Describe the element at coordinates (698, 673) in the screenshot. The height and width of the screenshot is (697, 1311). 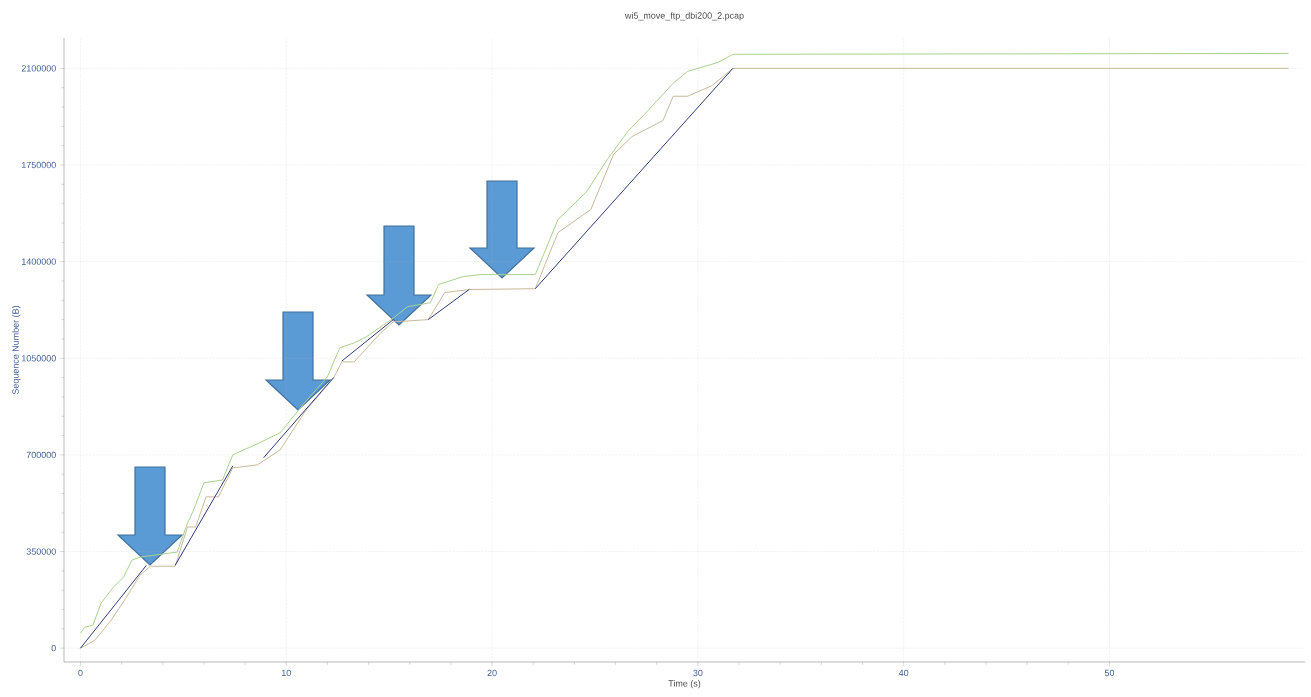
I see `x-tick-label: 30` at that location.